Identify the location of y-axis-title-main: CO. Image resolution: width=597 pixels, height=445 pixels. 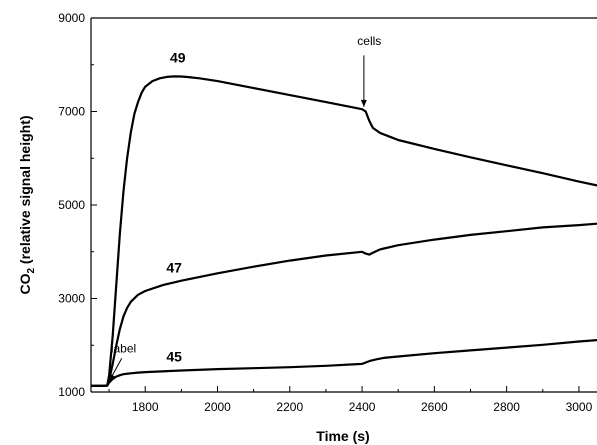
(25, 283).